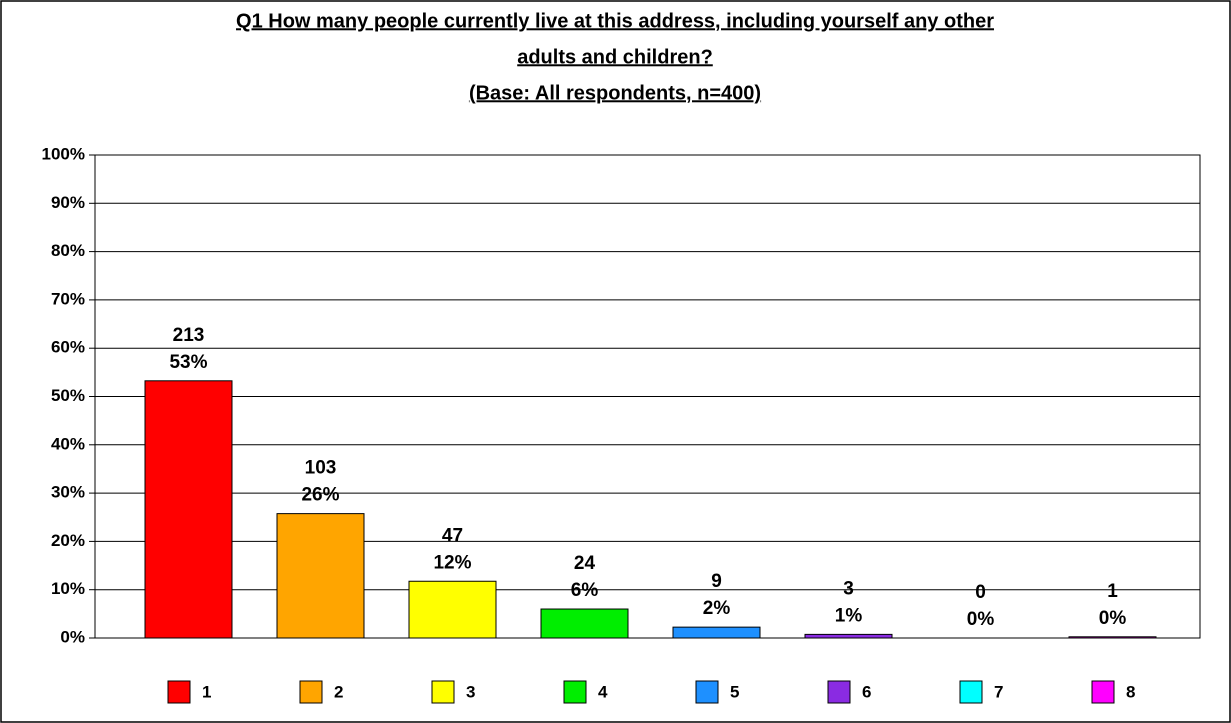 The height and width of the screenshot is (723, 1231). I want to click on y-tick-label: 50%, so click(68, 395).